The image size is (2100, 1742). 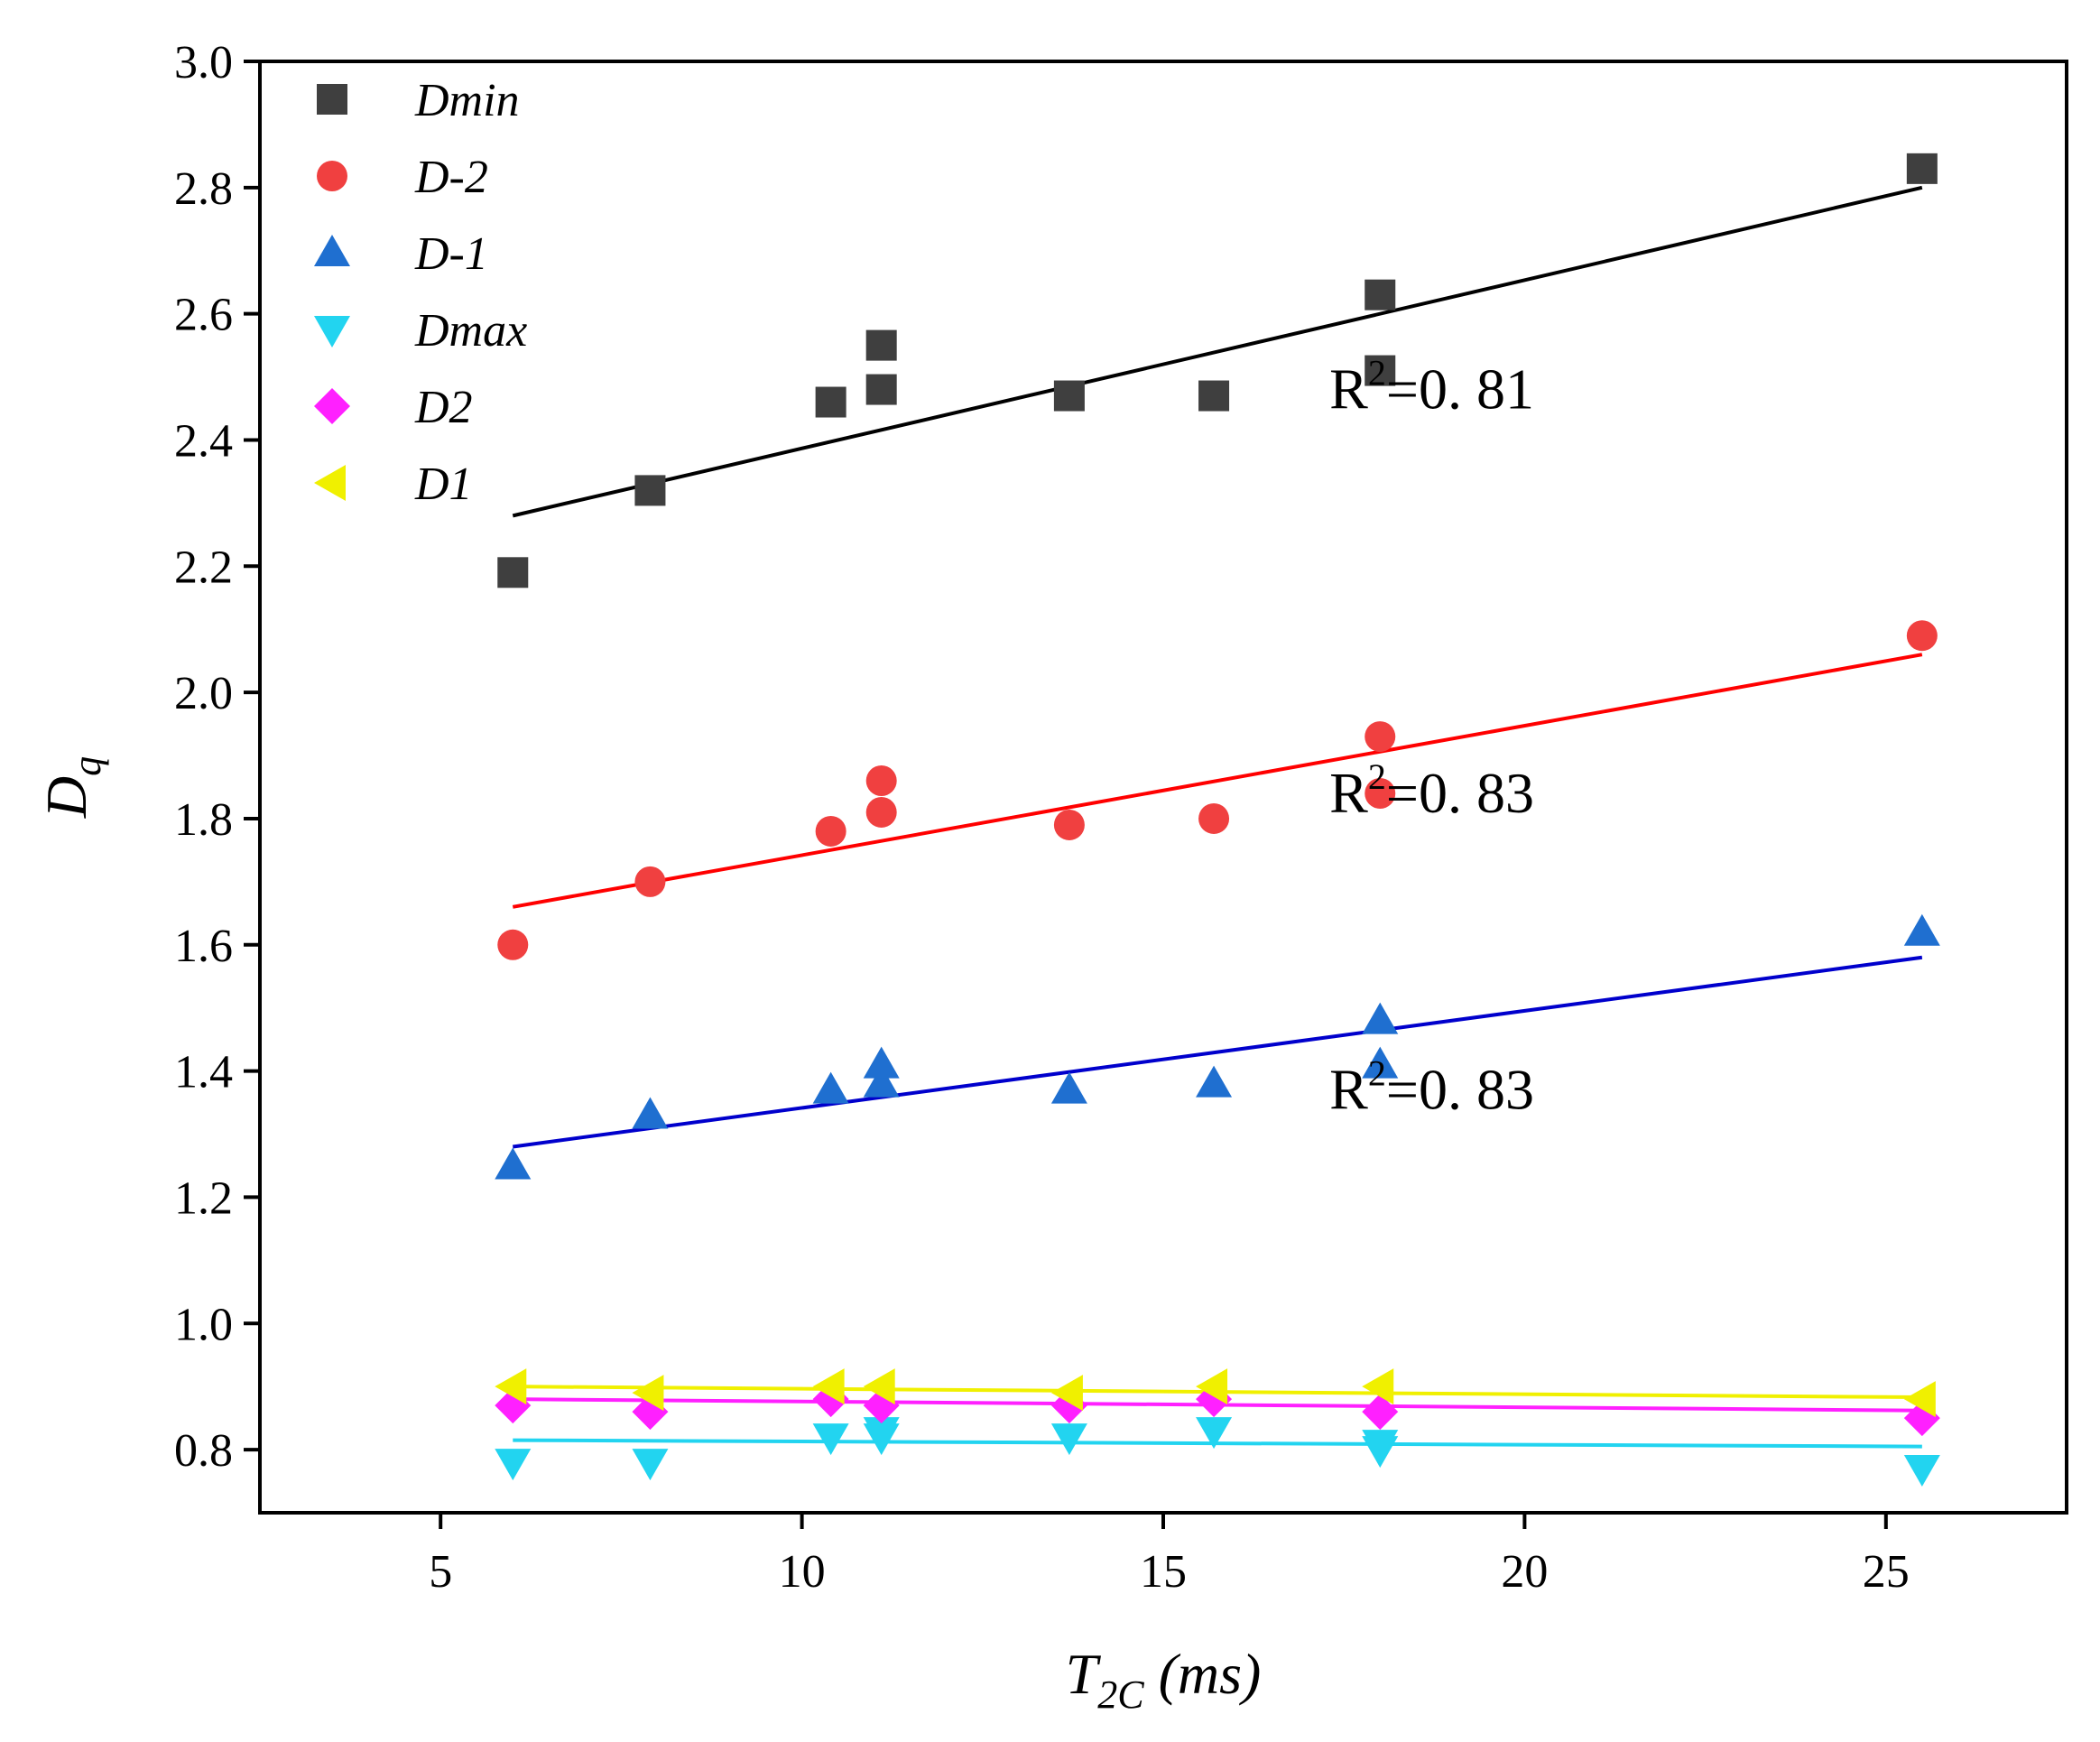 I want to click on y-tick-label: 1.4, so click(x=203, y=1072).